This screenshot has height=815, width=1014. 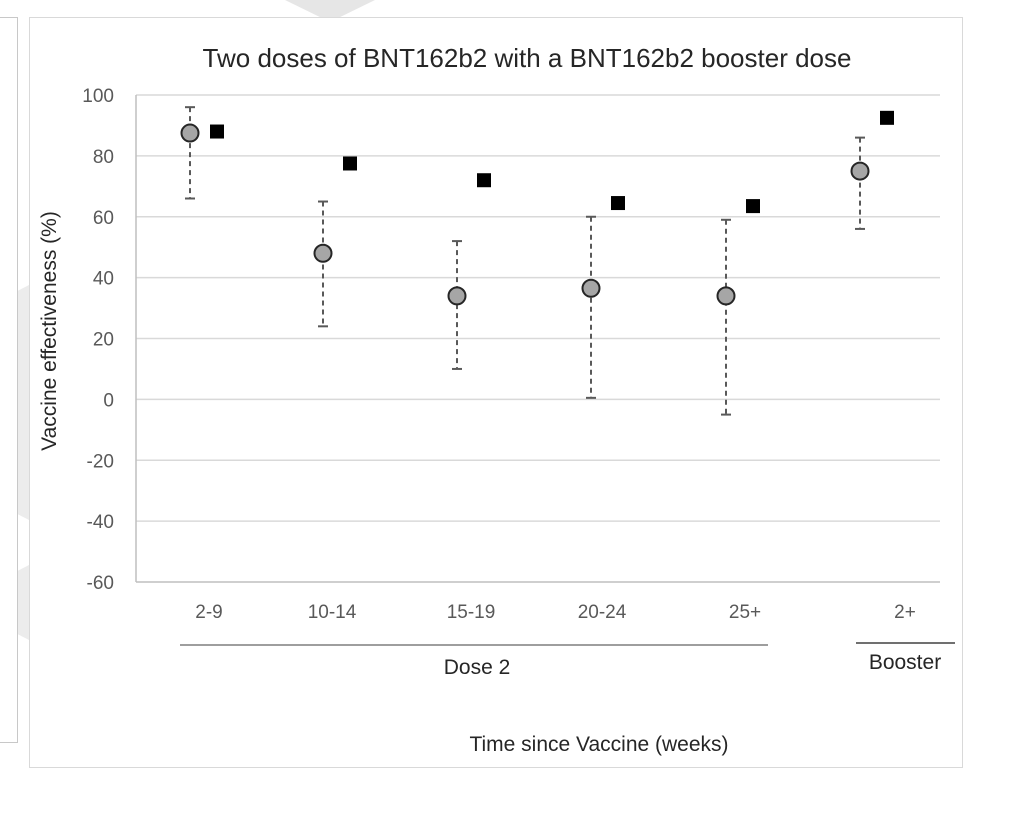 What do you see at coordinates (745, 612) in the screenshot?
I see `x-tick-label: 25+` at bounding box center [745, 612].